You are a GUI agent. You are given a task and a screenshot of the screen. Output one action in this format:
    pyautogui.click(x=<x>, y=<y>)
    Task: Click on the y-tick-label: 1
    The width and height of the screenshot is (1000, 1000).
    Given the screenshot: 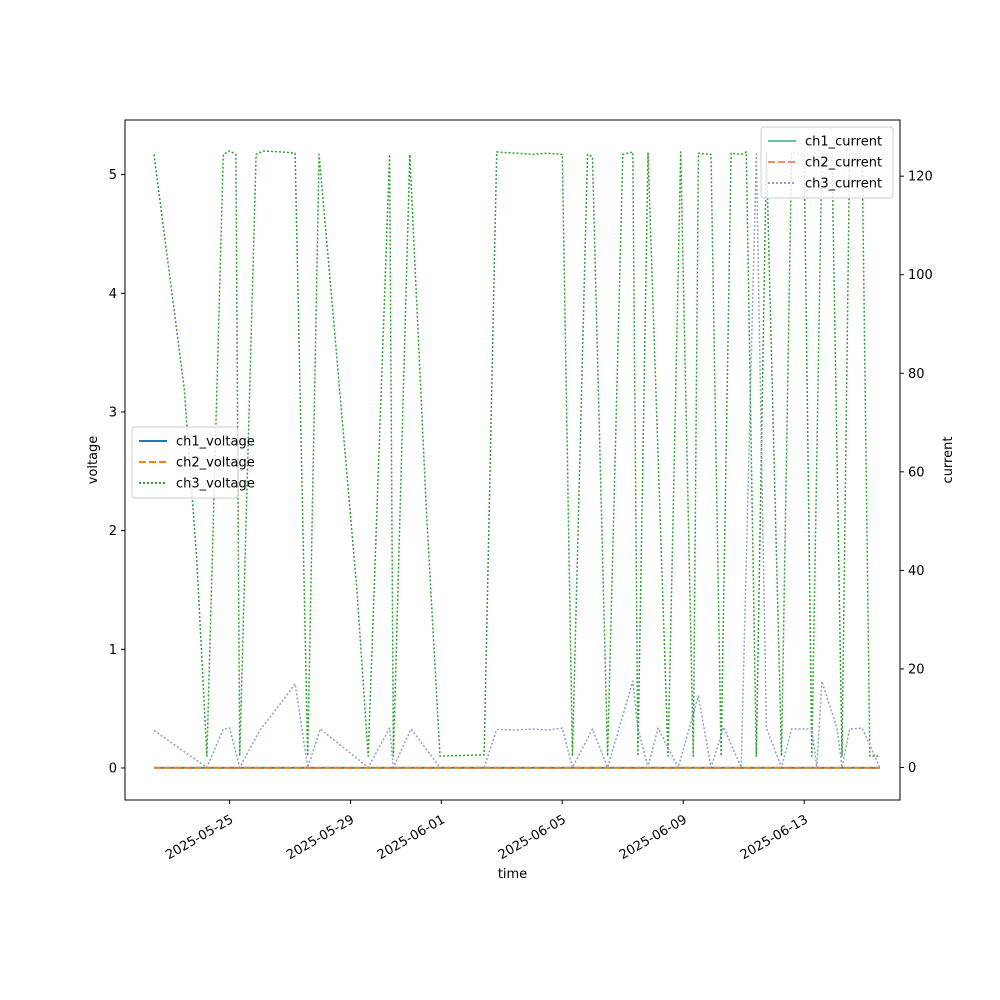 What is the action you would take?
    pyautogui.click(x=113, y=650)
    